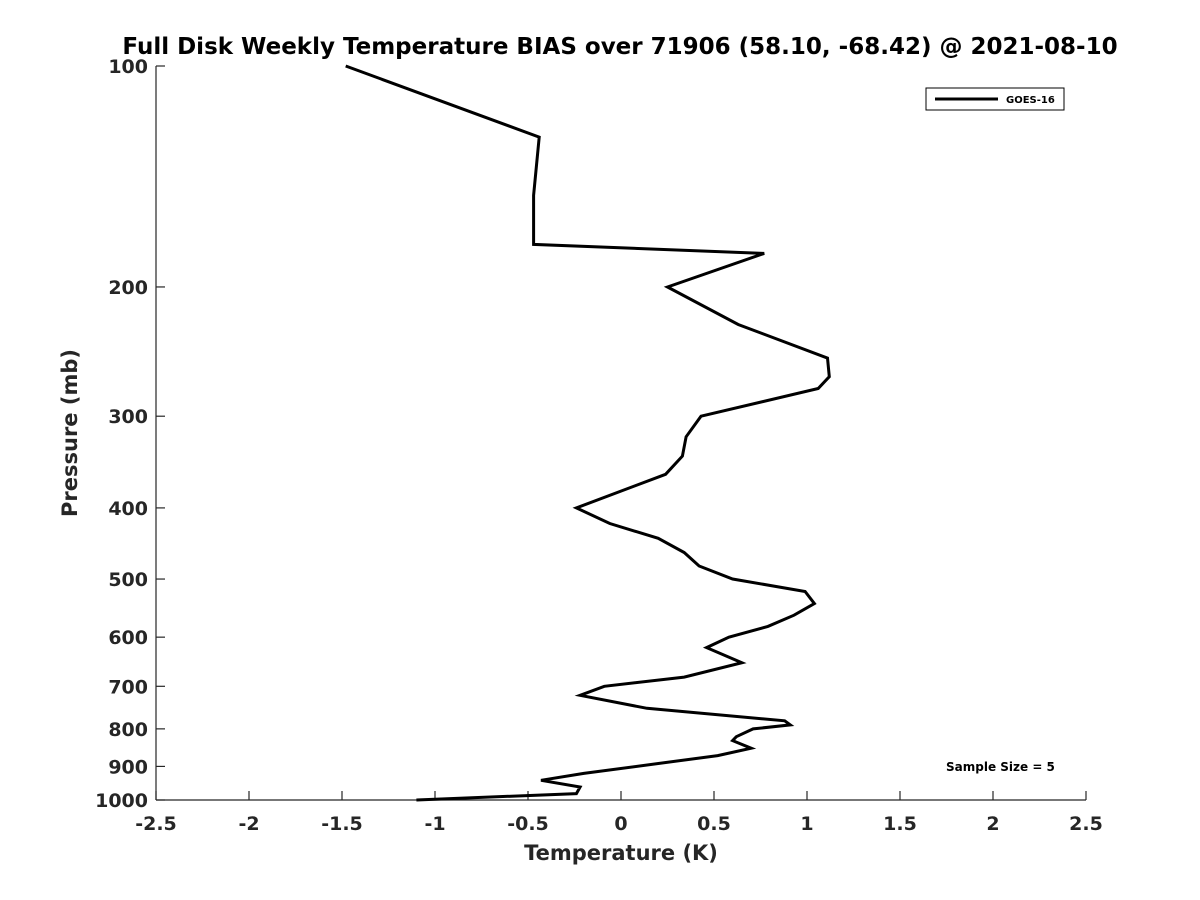  Describe the element at coordinates (806, 824) in the screenshot. I see `x-tick-label: 1` at that location.